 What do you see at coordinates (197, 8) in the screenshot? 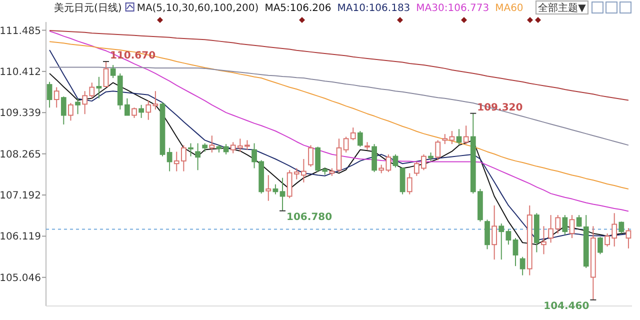
I see `chart-subtitle: MA(5,10,30,60,100,200)` at bounding box center [197, 8].